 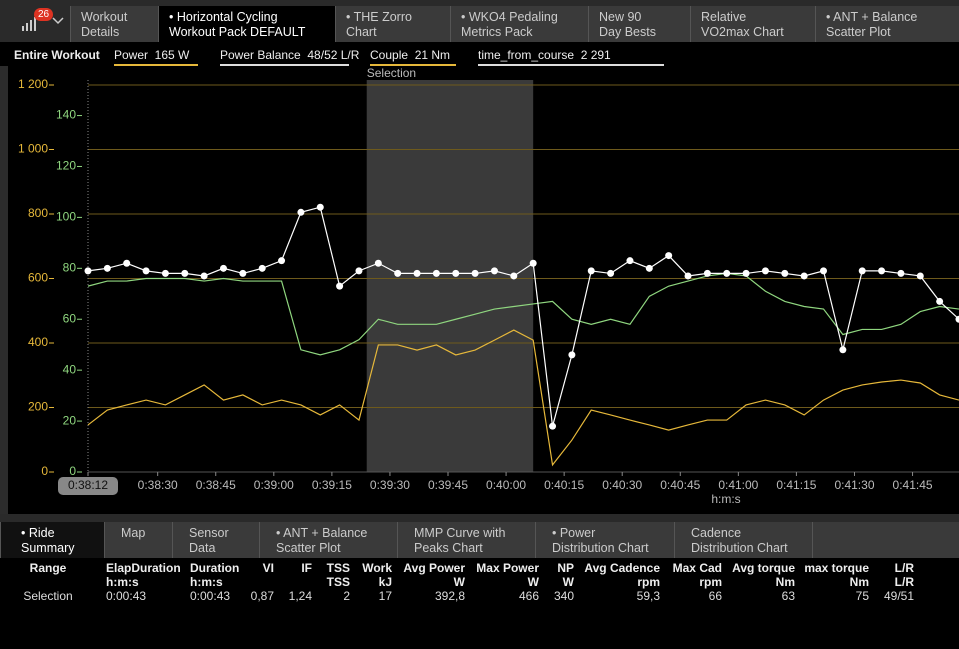 I want to click on tab: MMP Curve with Peaks Chart, so click(x=466, y=540).